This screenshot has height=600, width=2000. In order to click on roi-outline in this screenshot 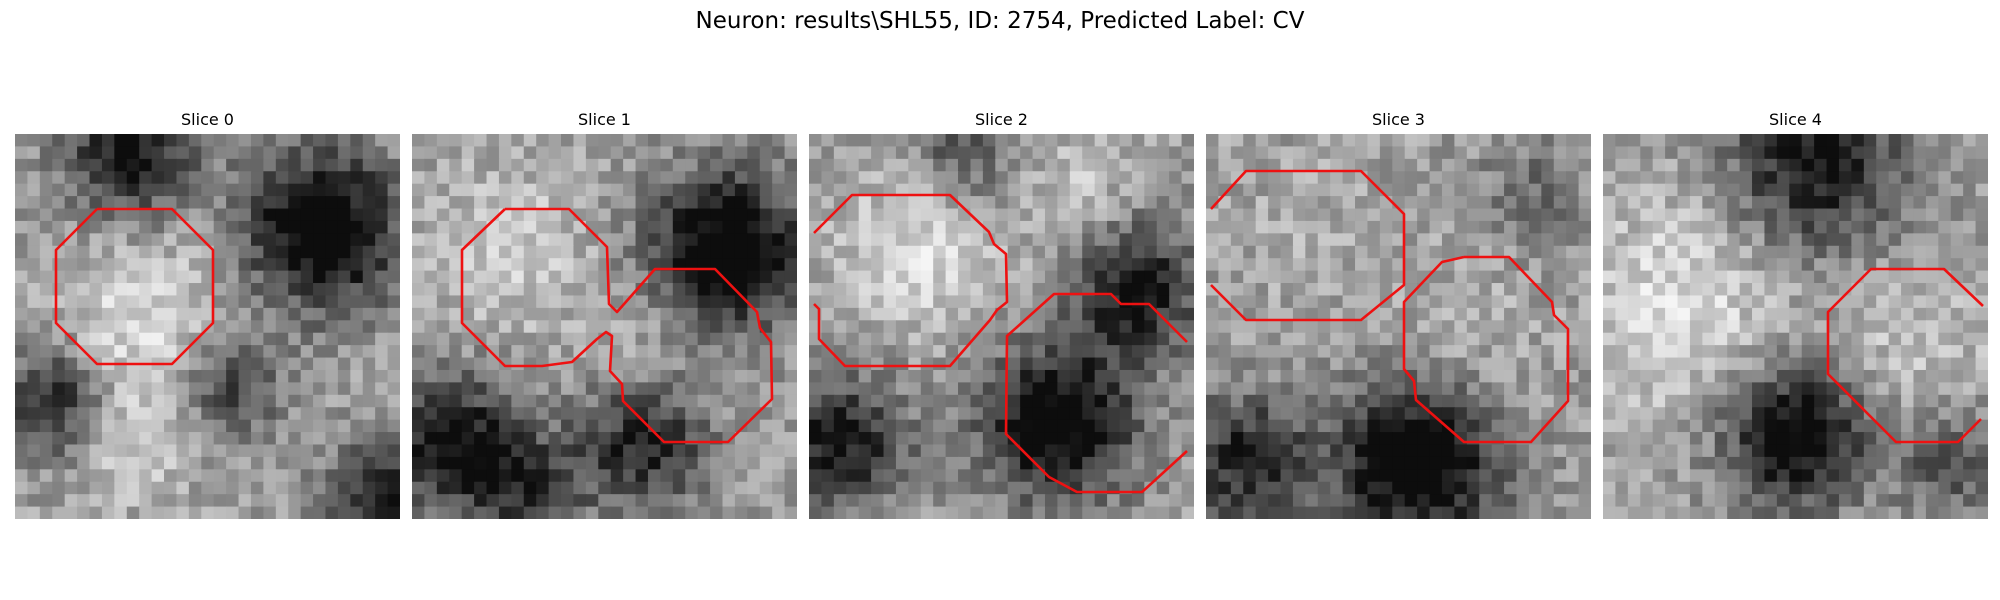, I will do `click(1486, 349)`.